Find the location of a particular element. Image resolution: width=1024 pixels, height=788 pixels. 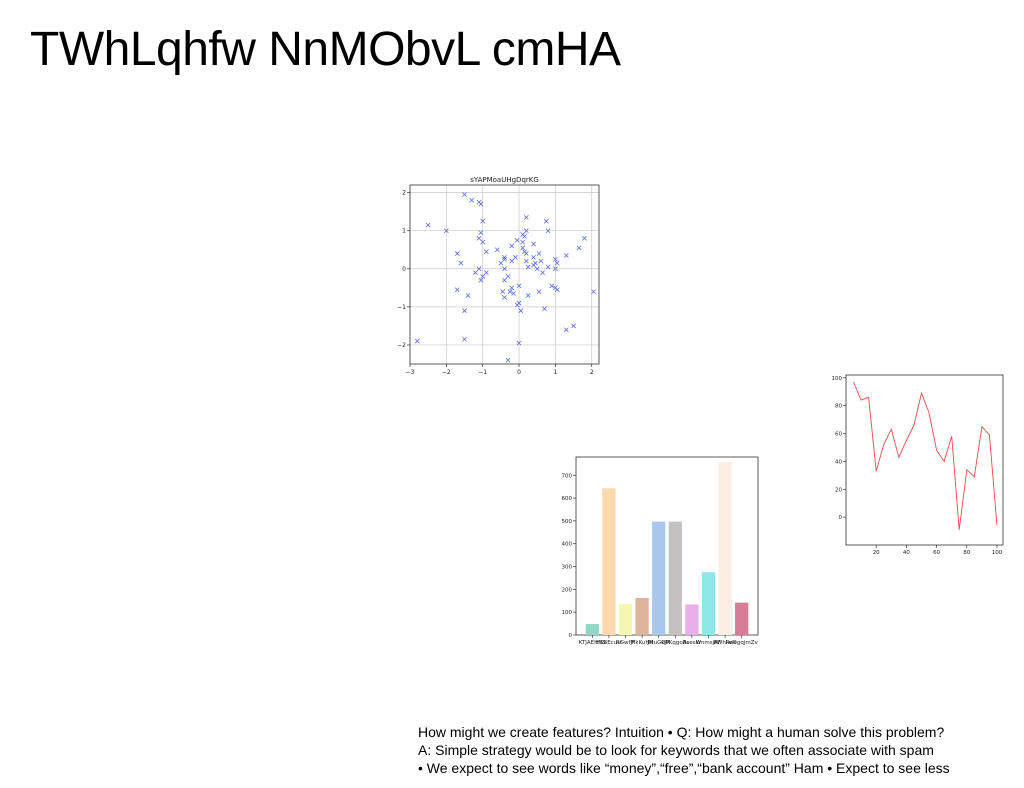

y-tick-label: 20 is located at coordinates (838, 490).